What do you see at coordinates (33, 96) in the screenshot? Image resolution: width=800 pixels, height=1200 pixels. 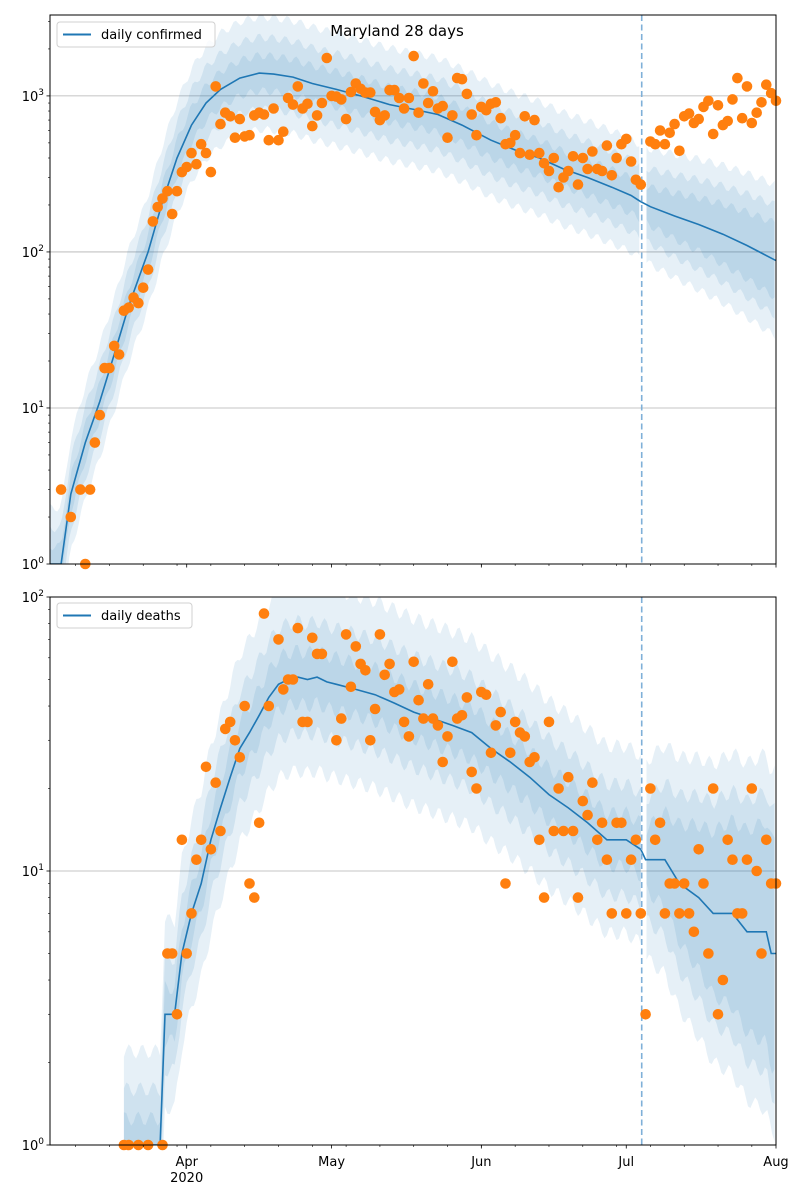 I see `y-tick-label: 10³` at bounding box center [33, 96].